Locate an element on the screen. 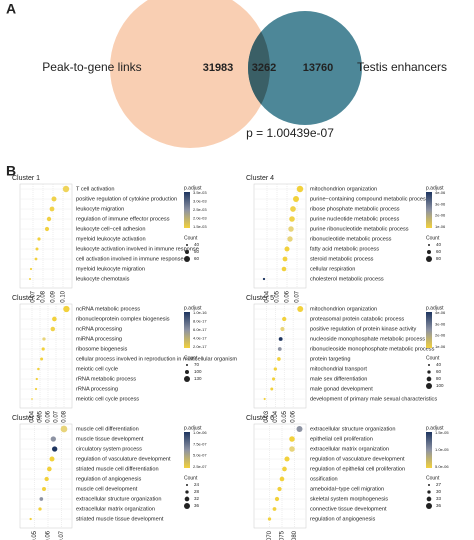  colorbar-label: 5.0e-06 is located at coordinates (442, 466).